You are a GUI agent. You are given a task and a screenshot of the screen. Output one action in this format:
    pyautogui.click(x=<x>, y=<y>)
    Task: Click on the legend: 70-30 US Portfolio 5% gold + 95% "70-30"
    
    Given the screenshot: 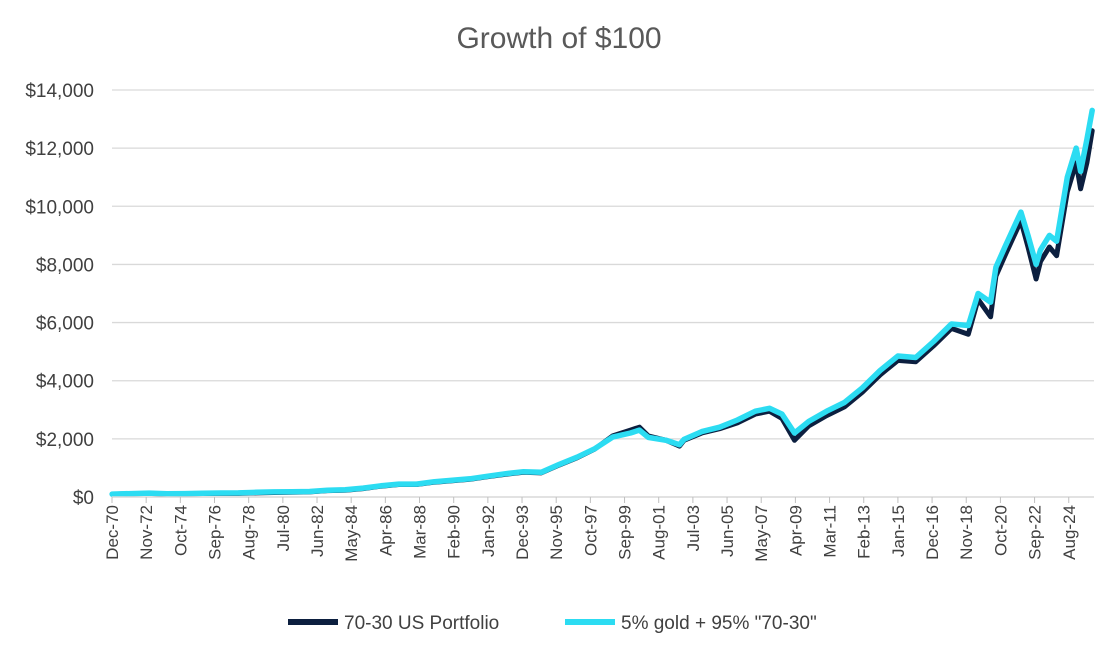 What is the action you would take?
    pyautogui.click(x=552, y=623)
    